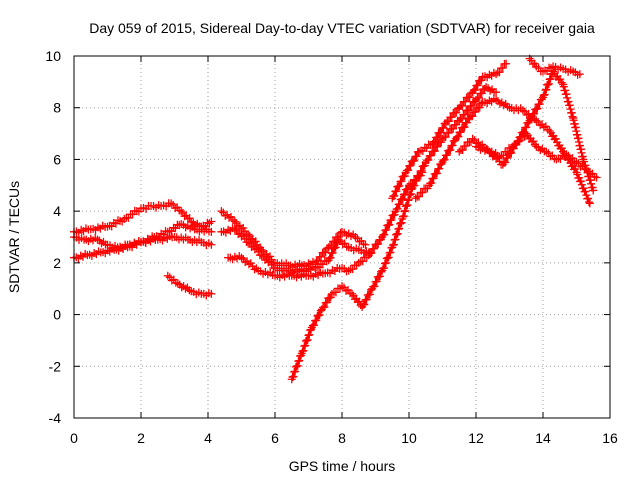 The height and width of the screenshot is (480, 640). Describe the element at coordinates (55, 418) in the screenshot. I see `y-tick-label: -4` at that location.